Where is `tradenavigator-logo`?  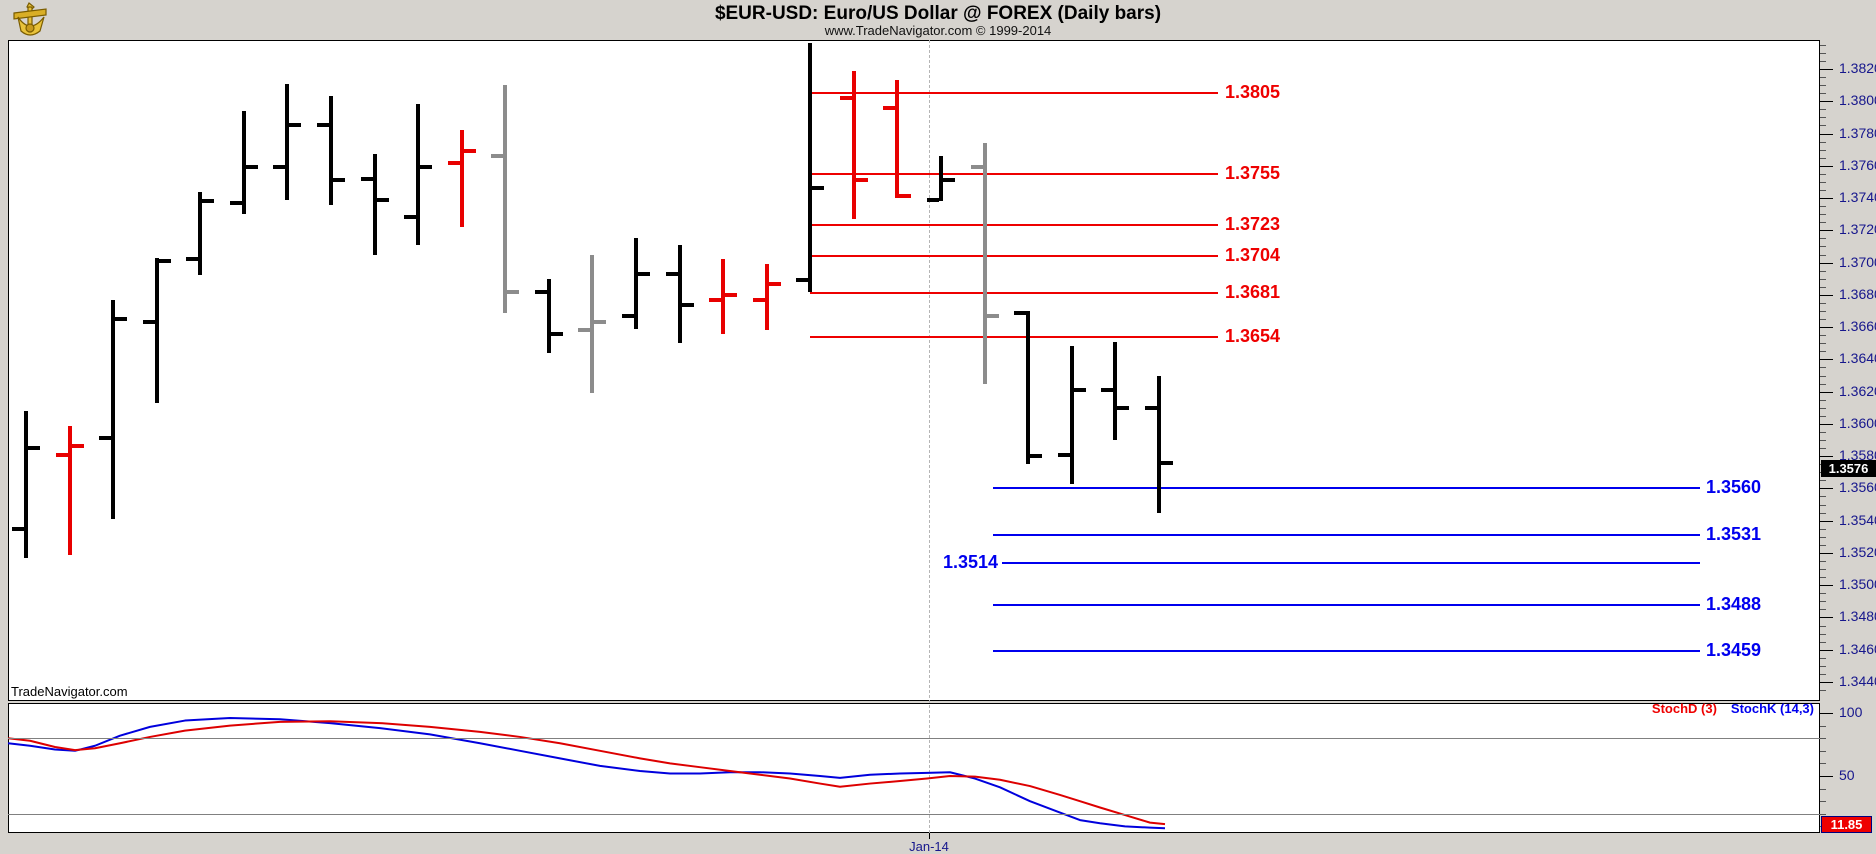 tradenavigator-logo is located at coordinates (31, 20).